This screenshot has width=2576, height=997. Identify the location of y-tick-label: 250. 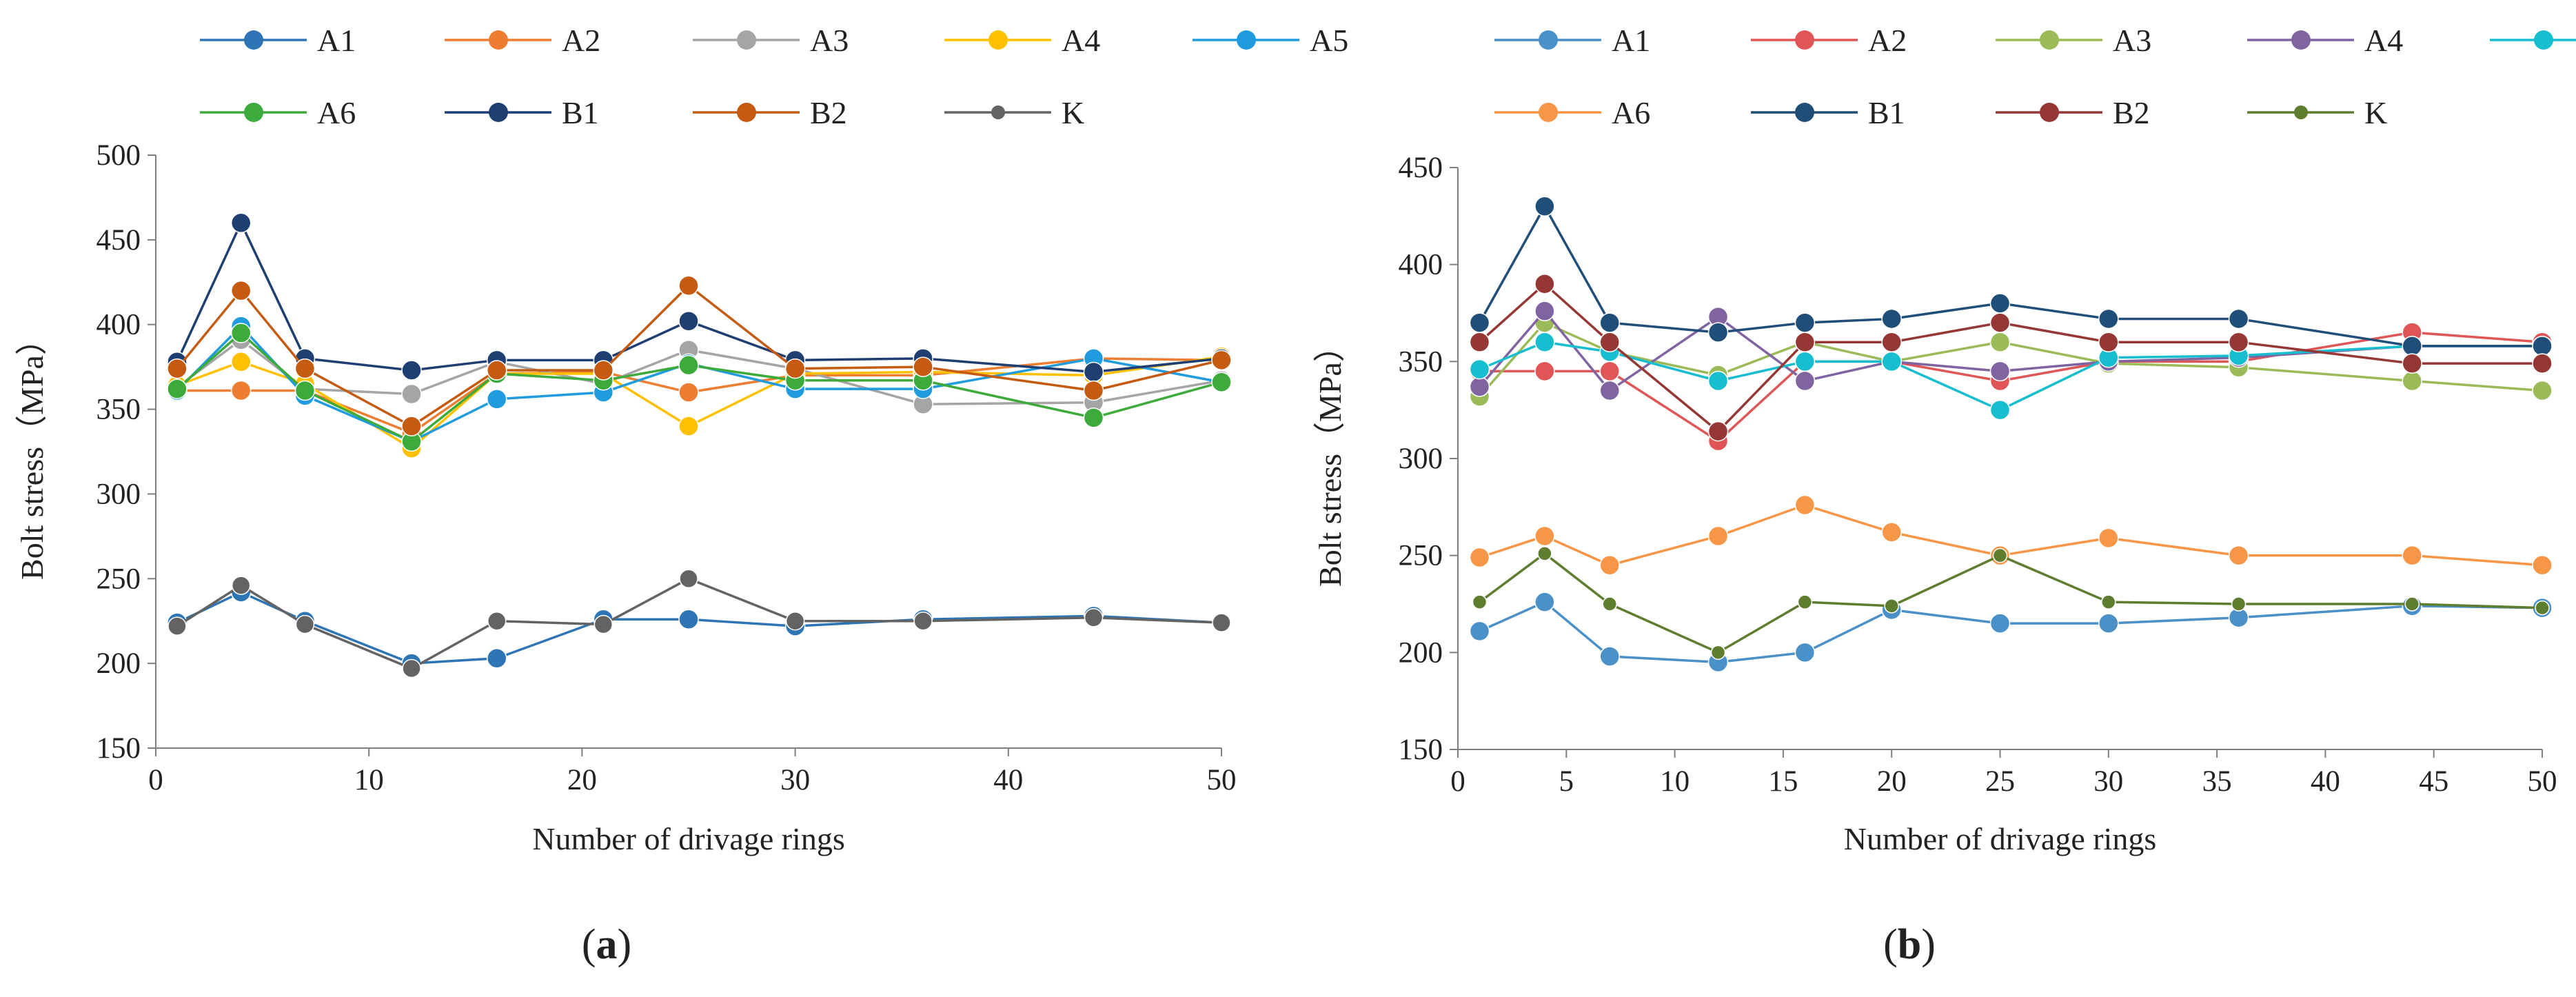
(119, 579).